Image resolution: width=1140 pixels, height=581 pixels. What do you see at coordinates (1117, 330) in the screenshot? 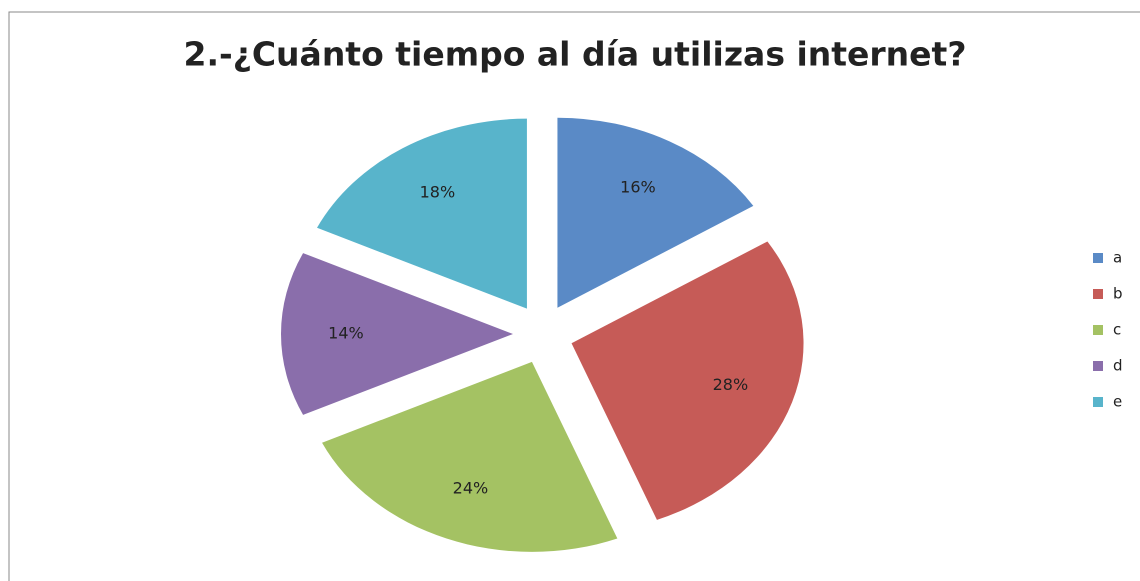
I see `legend-label: c` at bounding box center [1117, 330].